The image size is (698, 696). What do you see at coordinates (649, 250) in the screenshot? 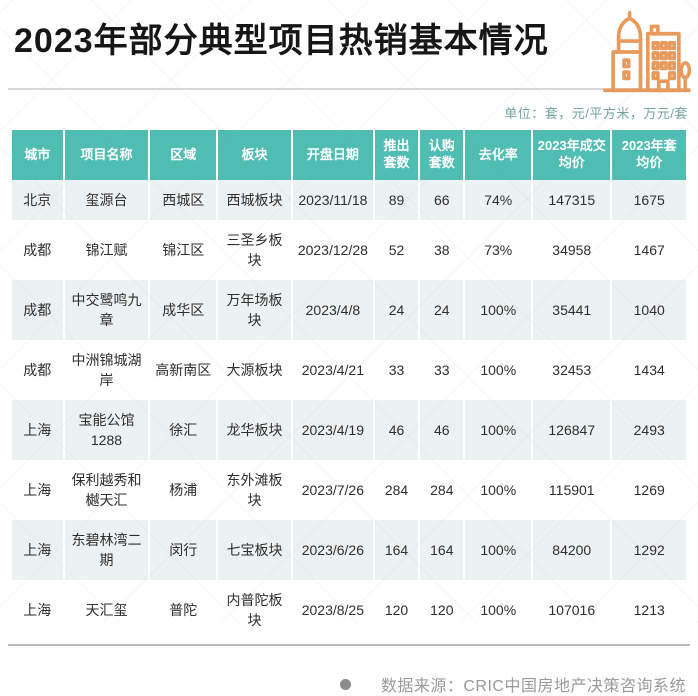
I see `table-cell: 1467` at bounding box center [649, 250].